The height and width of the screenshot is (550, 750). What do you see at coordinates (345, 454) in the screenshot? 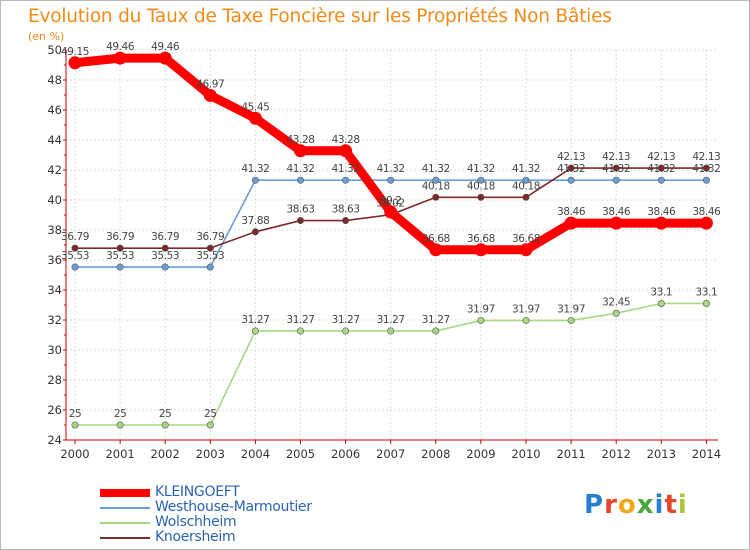
I see `x-tick-label: 2006` at bounding box center [345, 454].